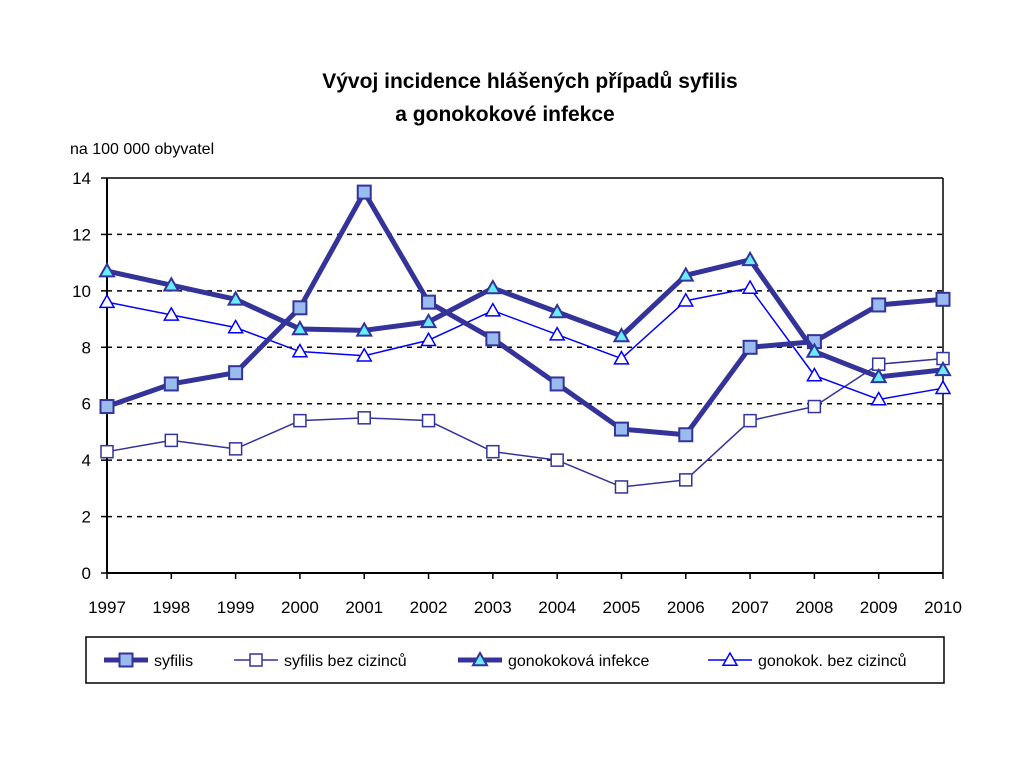 This screenshot has height=768, width=1024. Describe the element at coordinates (171, 607) in the screenshot. I see `x-tick-label: 1998` at that location.